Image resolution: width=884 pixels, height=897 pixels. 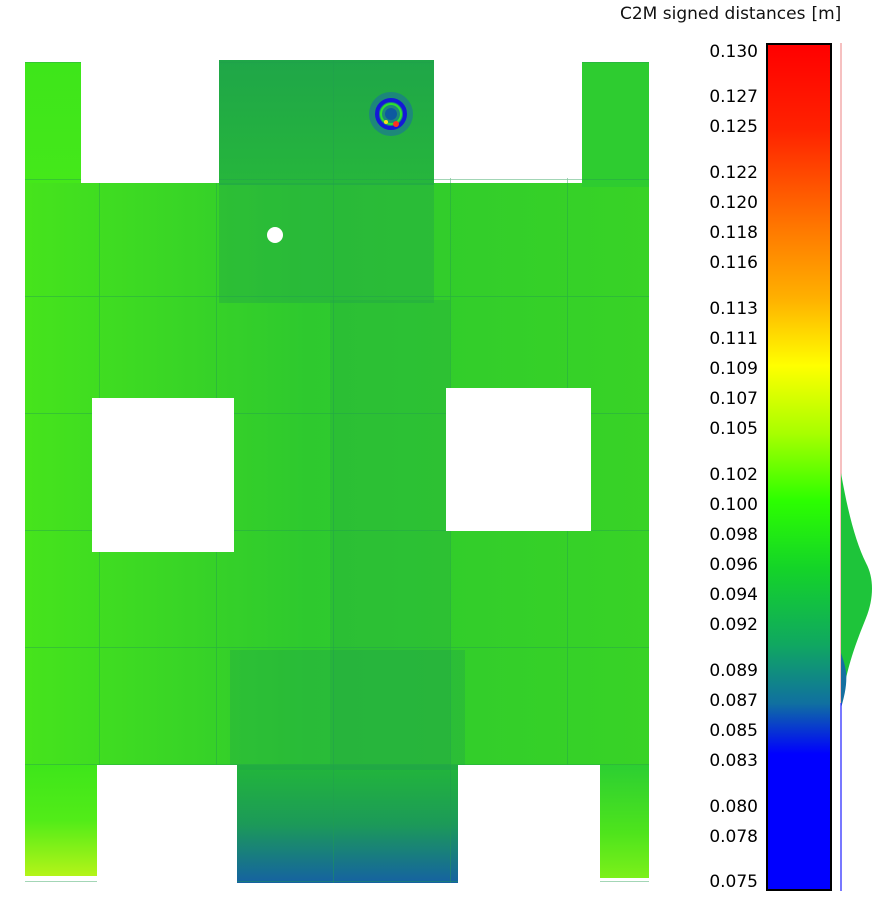 I want to click on color-scale-bar, so click(x=799, y=467).